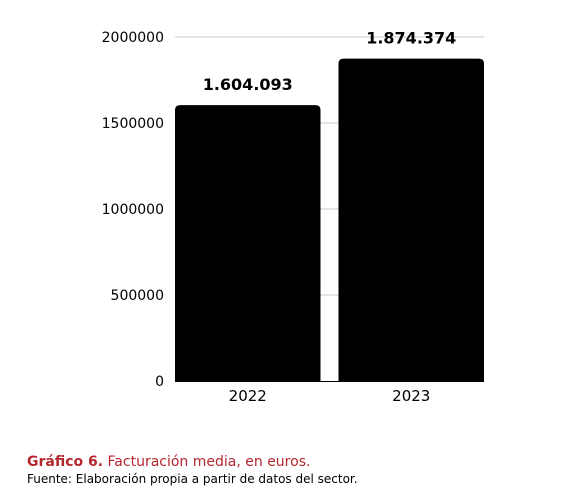 Image resolution: width=572 pixels, height=500 pixels. What do you see at coordinates (159, 382) in the screenshot?
I see `y-tick-label-0: 0` at bounding box center [159, 382].